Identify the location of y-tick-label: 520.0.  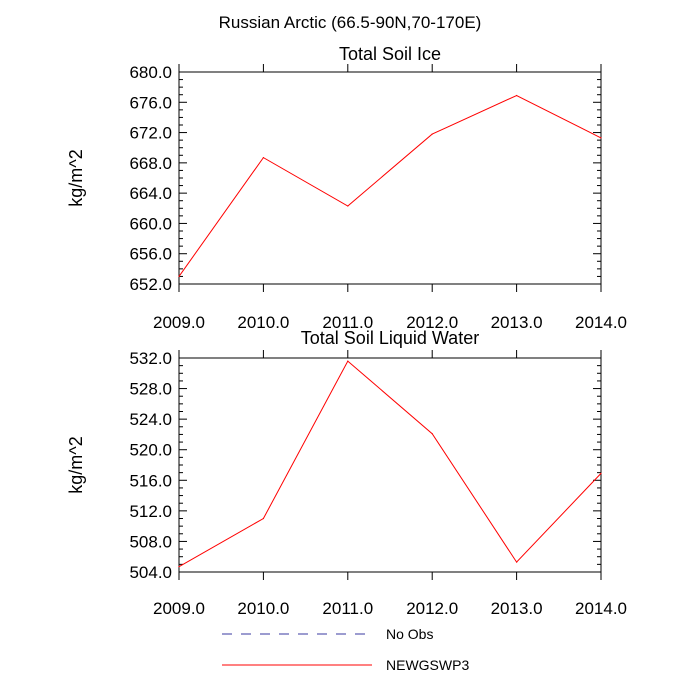
(150, 450).